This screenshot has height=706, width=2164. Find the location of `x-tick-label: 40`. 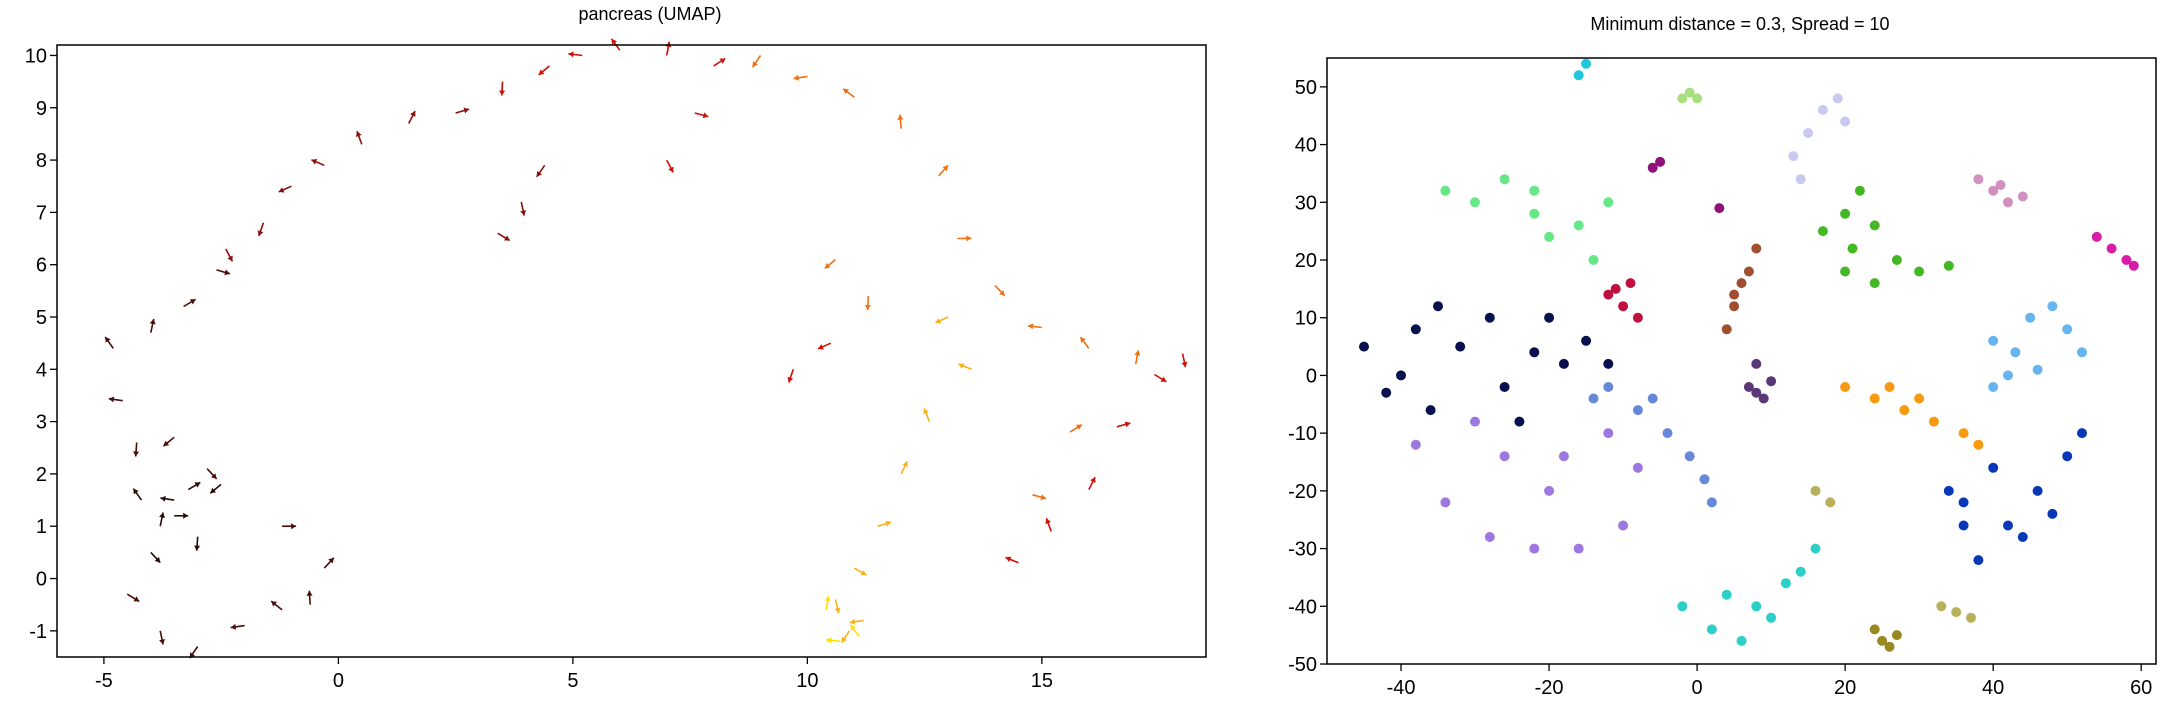

x-tick-label: 40 is located at coordinates (1993, 688).